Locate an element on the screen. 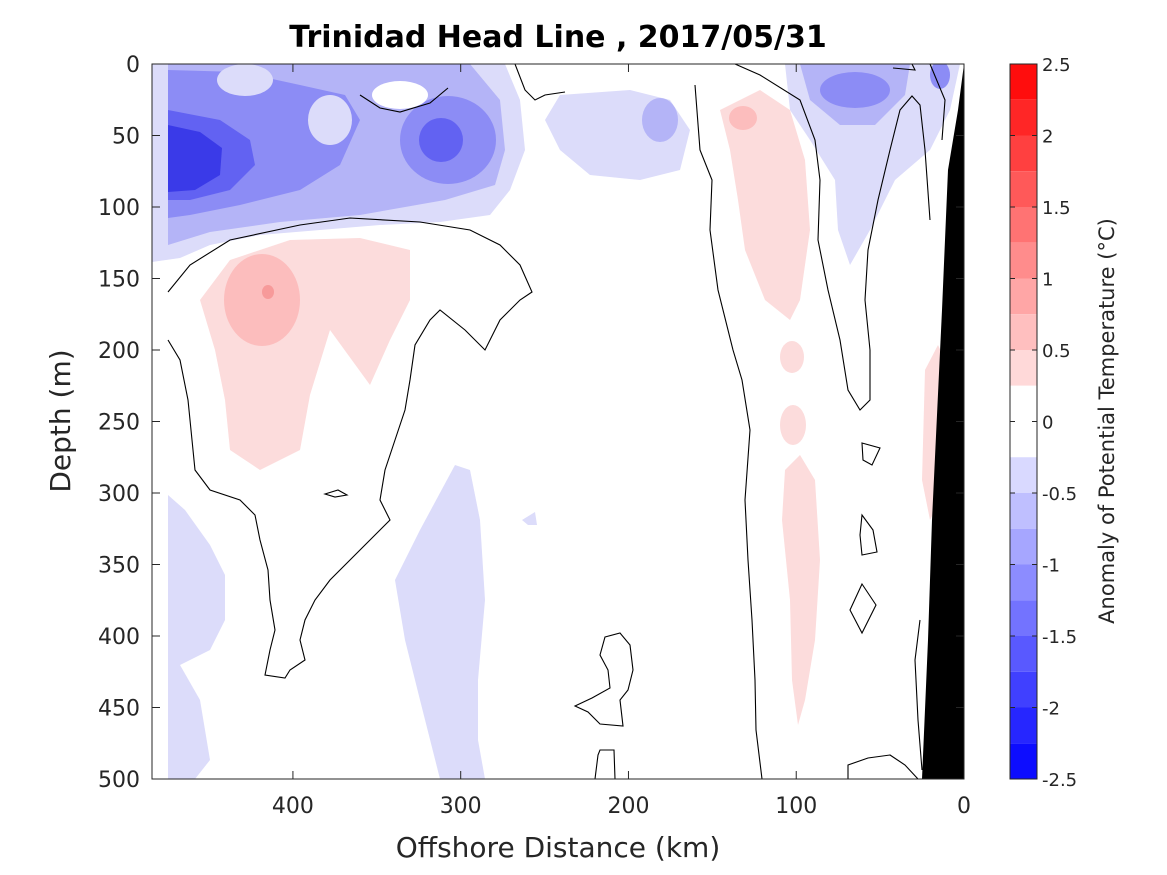 The width and height of the screenshot is (1167, 875). colorbar-tick-label: -2.5 is located at coordinates (1059, 780).